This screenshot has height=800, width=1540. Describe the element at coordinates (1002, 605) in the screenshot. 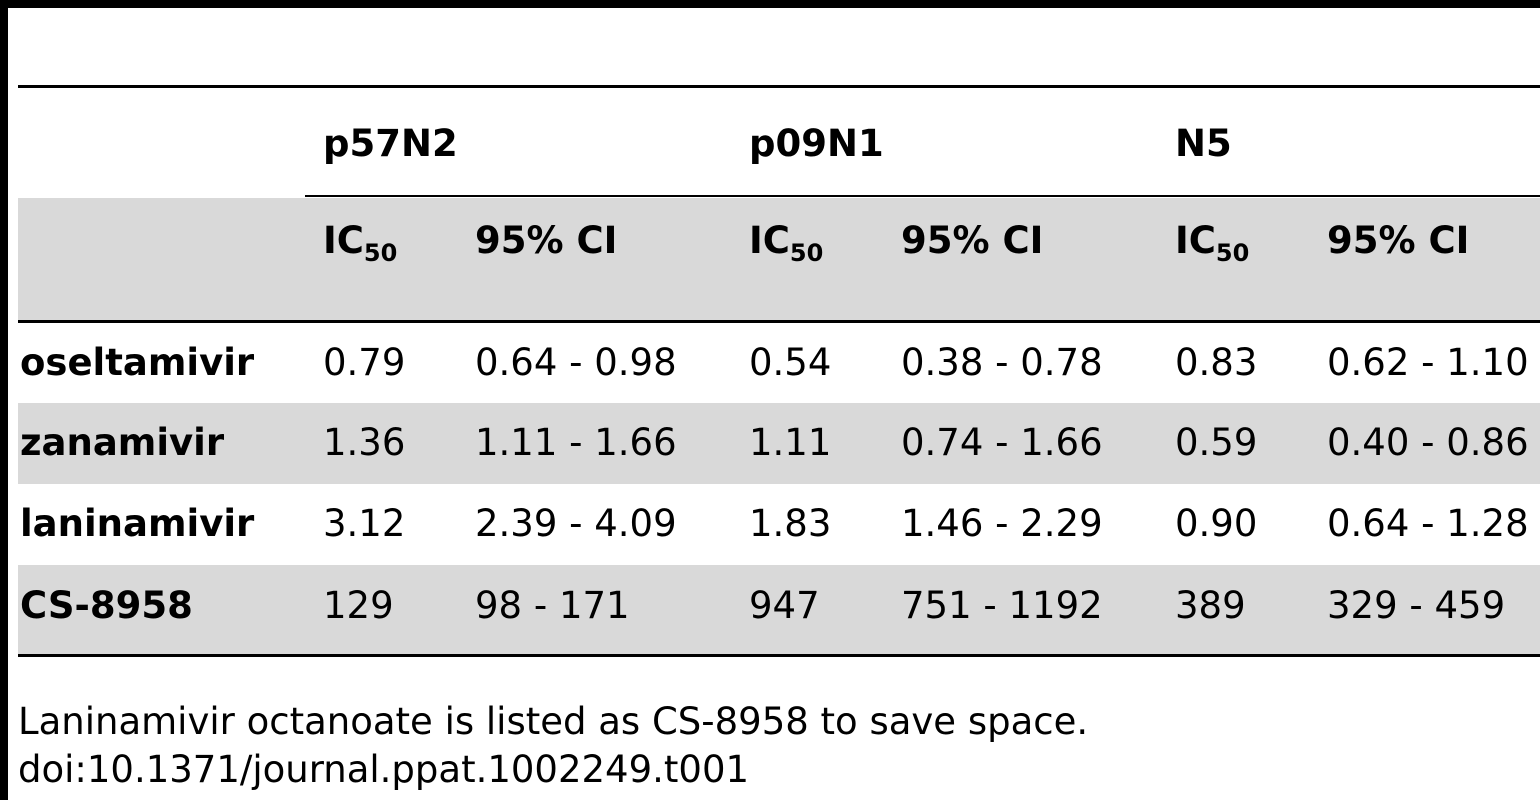

I see `table-cell: 751 - 1192` at that location.